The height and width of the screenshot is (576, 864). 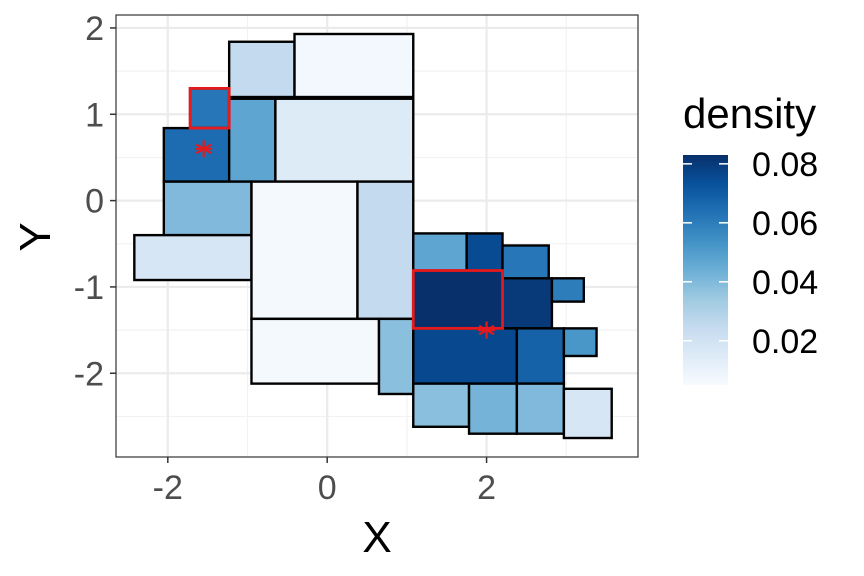 I want to click on y-axis-title: Y, so click(x=35, y=236).